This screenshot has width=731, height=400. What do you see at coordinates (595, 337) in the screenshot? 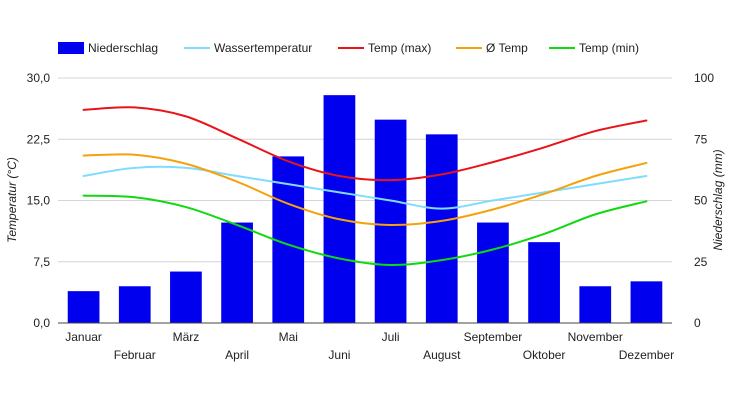
I see `x-tick-label: November` at bounding box center [595, 337].